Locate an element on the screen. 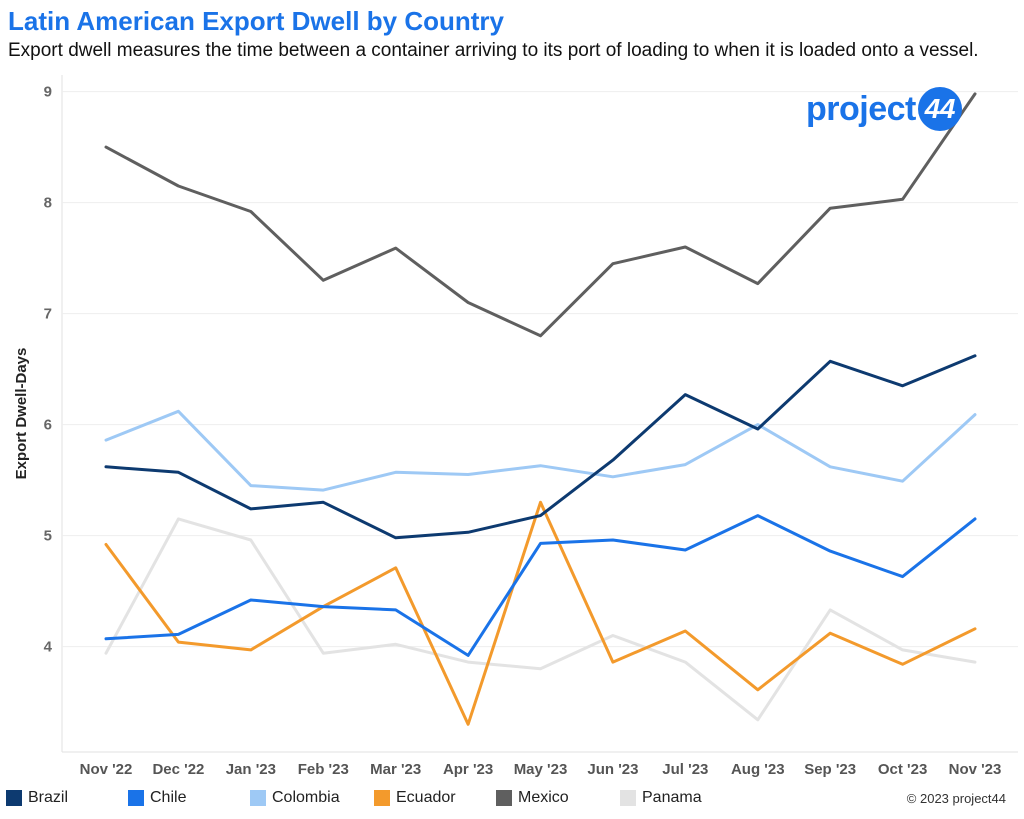 The width and height of the screenshot is (1024, 819). y-tick-label: 9 is located at coordinates (48, 92).